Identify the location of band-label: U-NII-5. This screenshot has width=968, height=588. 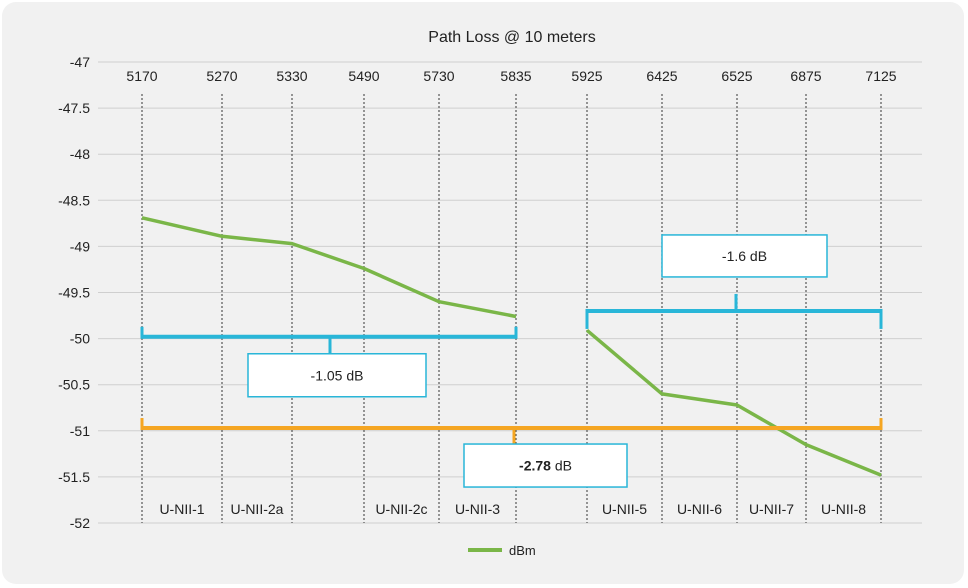
(624, 509).